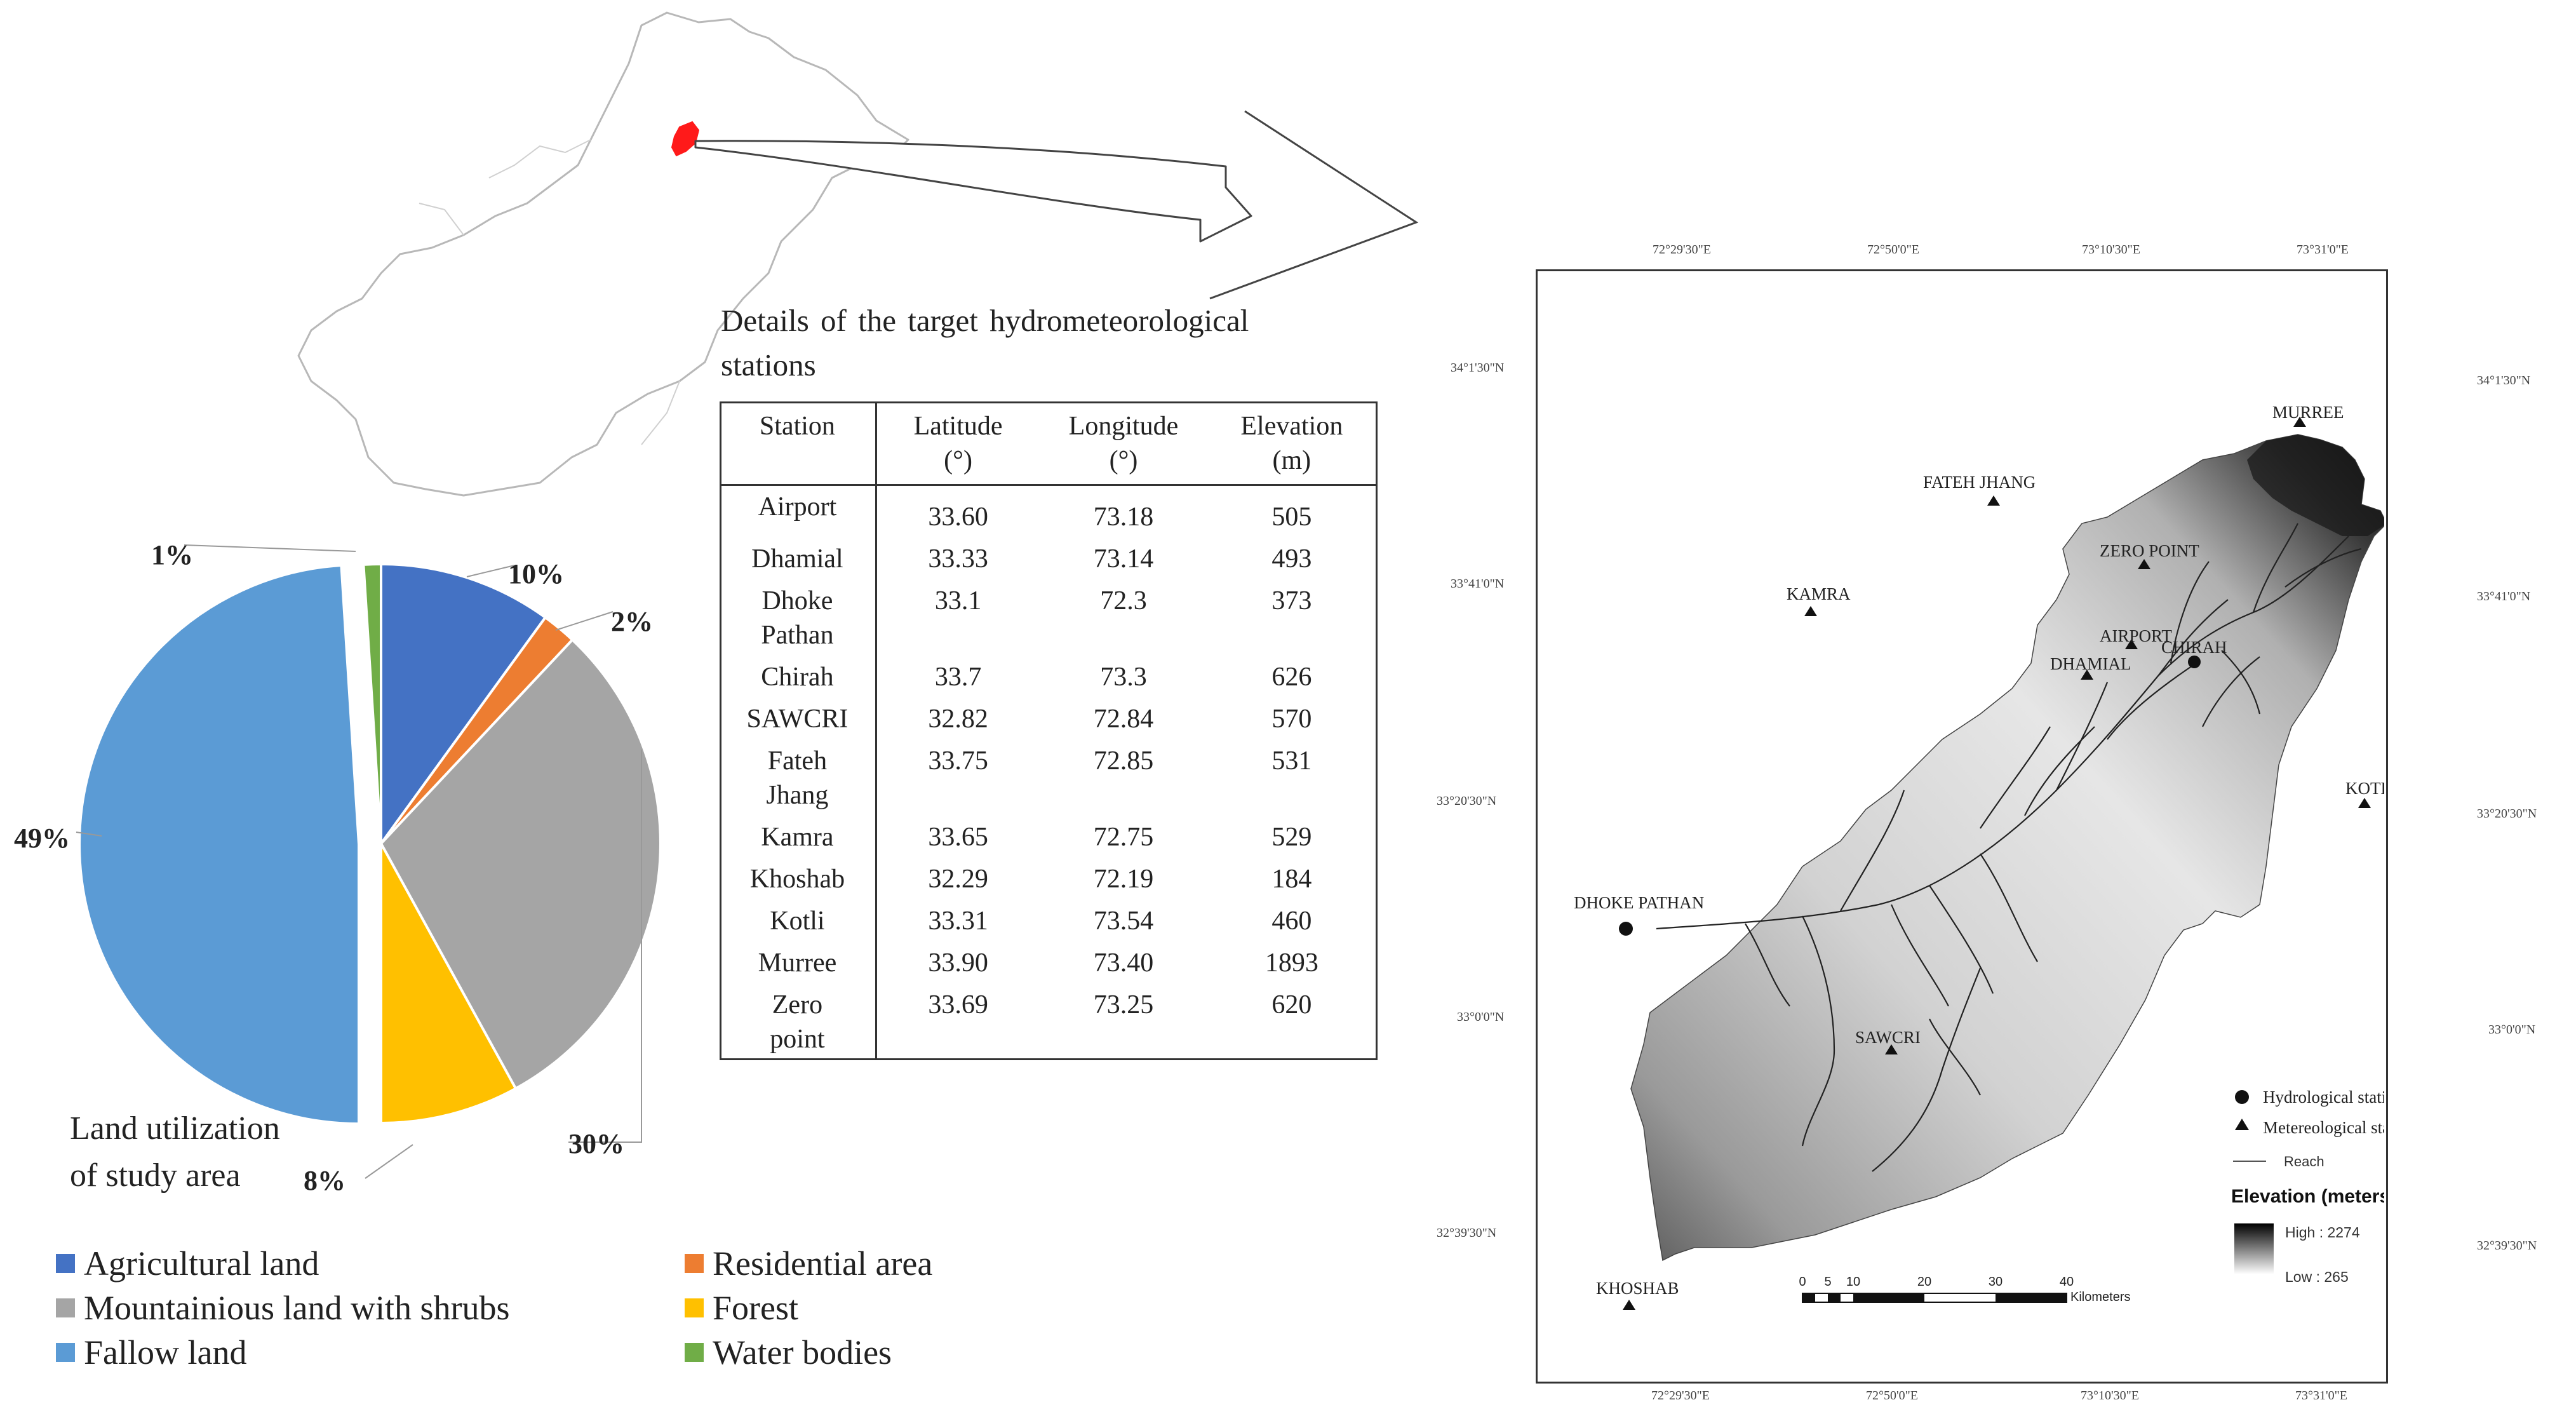  What do you see at coordinates (741, 1308) in the screenshot?
I see `legend-item-forest: Forest` at bounding box center [741, 1308].